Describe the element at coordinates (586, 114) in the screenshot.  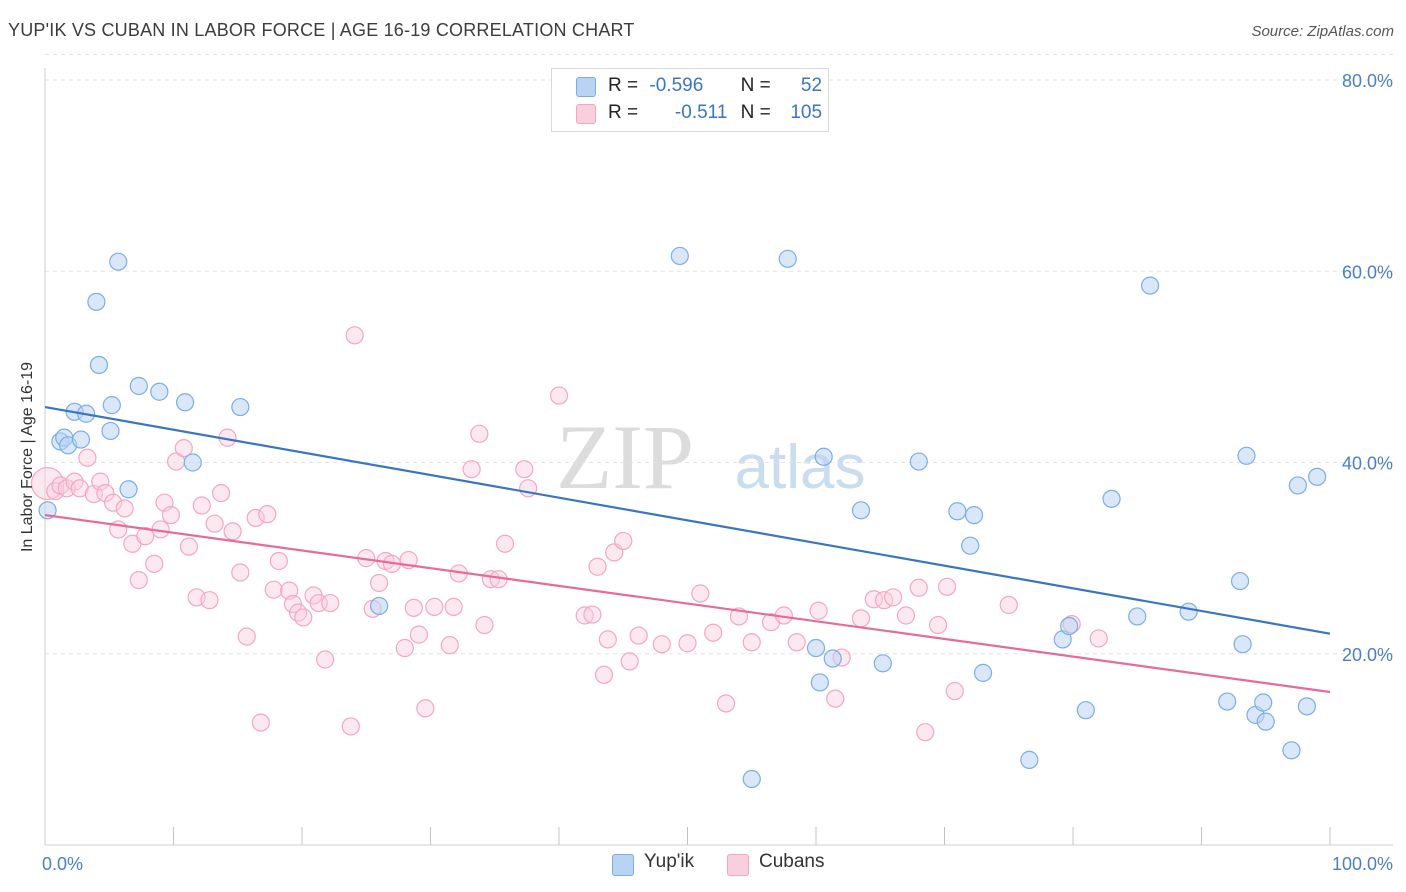
I see `cubans-swatch` at that location.